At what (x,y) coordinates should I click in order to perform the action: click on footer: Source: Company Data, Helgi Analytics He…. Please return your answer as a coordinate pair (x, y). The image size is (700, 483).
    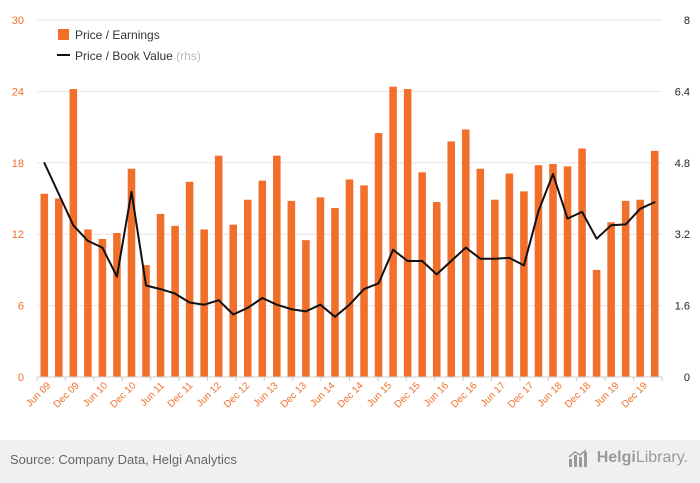
    Looking at the image, I should click on (350, 461).